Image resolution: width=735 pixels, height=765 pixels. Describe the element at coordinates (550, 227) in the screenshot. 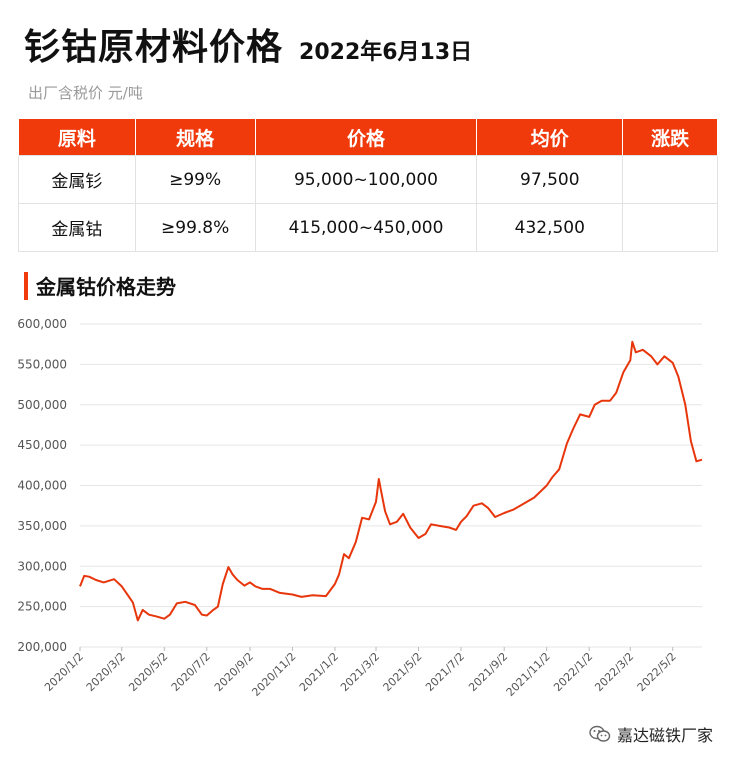

I see `table-cell-average: 432,500` at that location.